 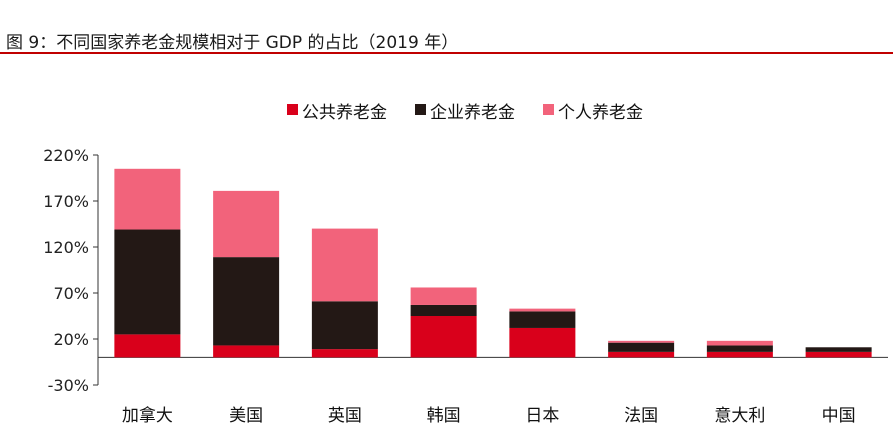 I want to click on figure-title: 图 9：不同国家养老金规模相对于 GDP 的占比（2019 年）, so click(x=232, y=43).